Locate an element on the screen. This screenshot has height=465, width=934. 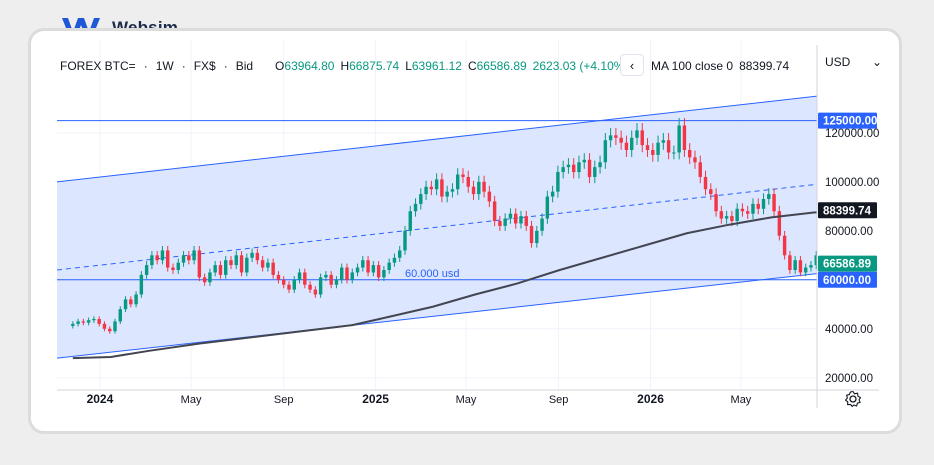
ma-legend: MA 100 close 0 88399.74 is located at coordinates (720, 66).